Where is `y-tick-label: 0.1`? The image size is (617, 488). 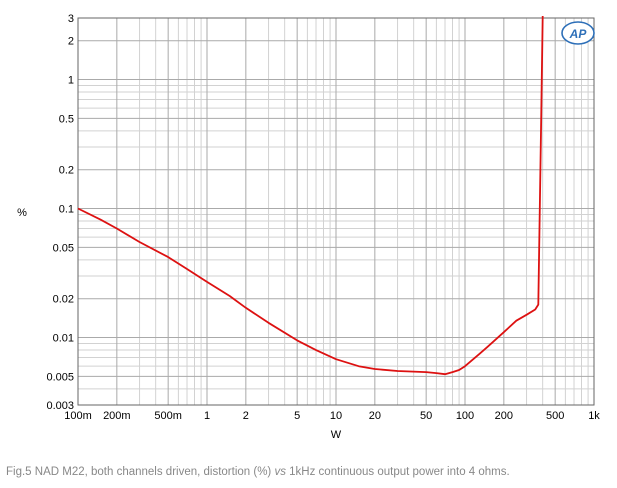
y-tick-label: 0.1 is located at coordinates (66, 210).